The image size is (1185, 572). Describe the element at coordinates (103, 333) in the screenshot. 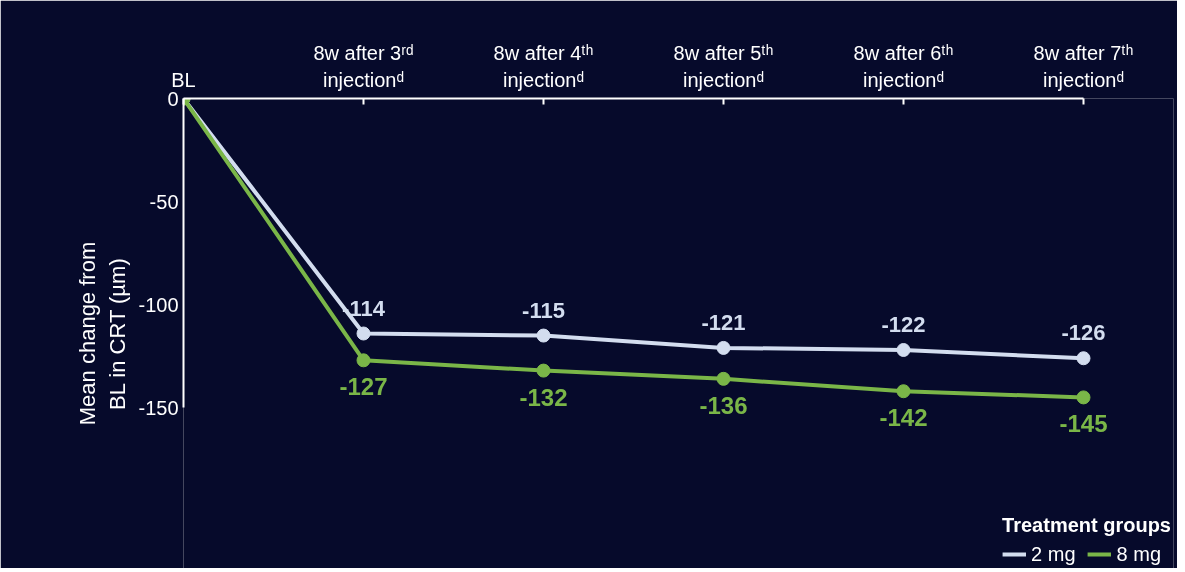

I see `y-axis-title: Mean change from BL in CRT (µm)` at that location.